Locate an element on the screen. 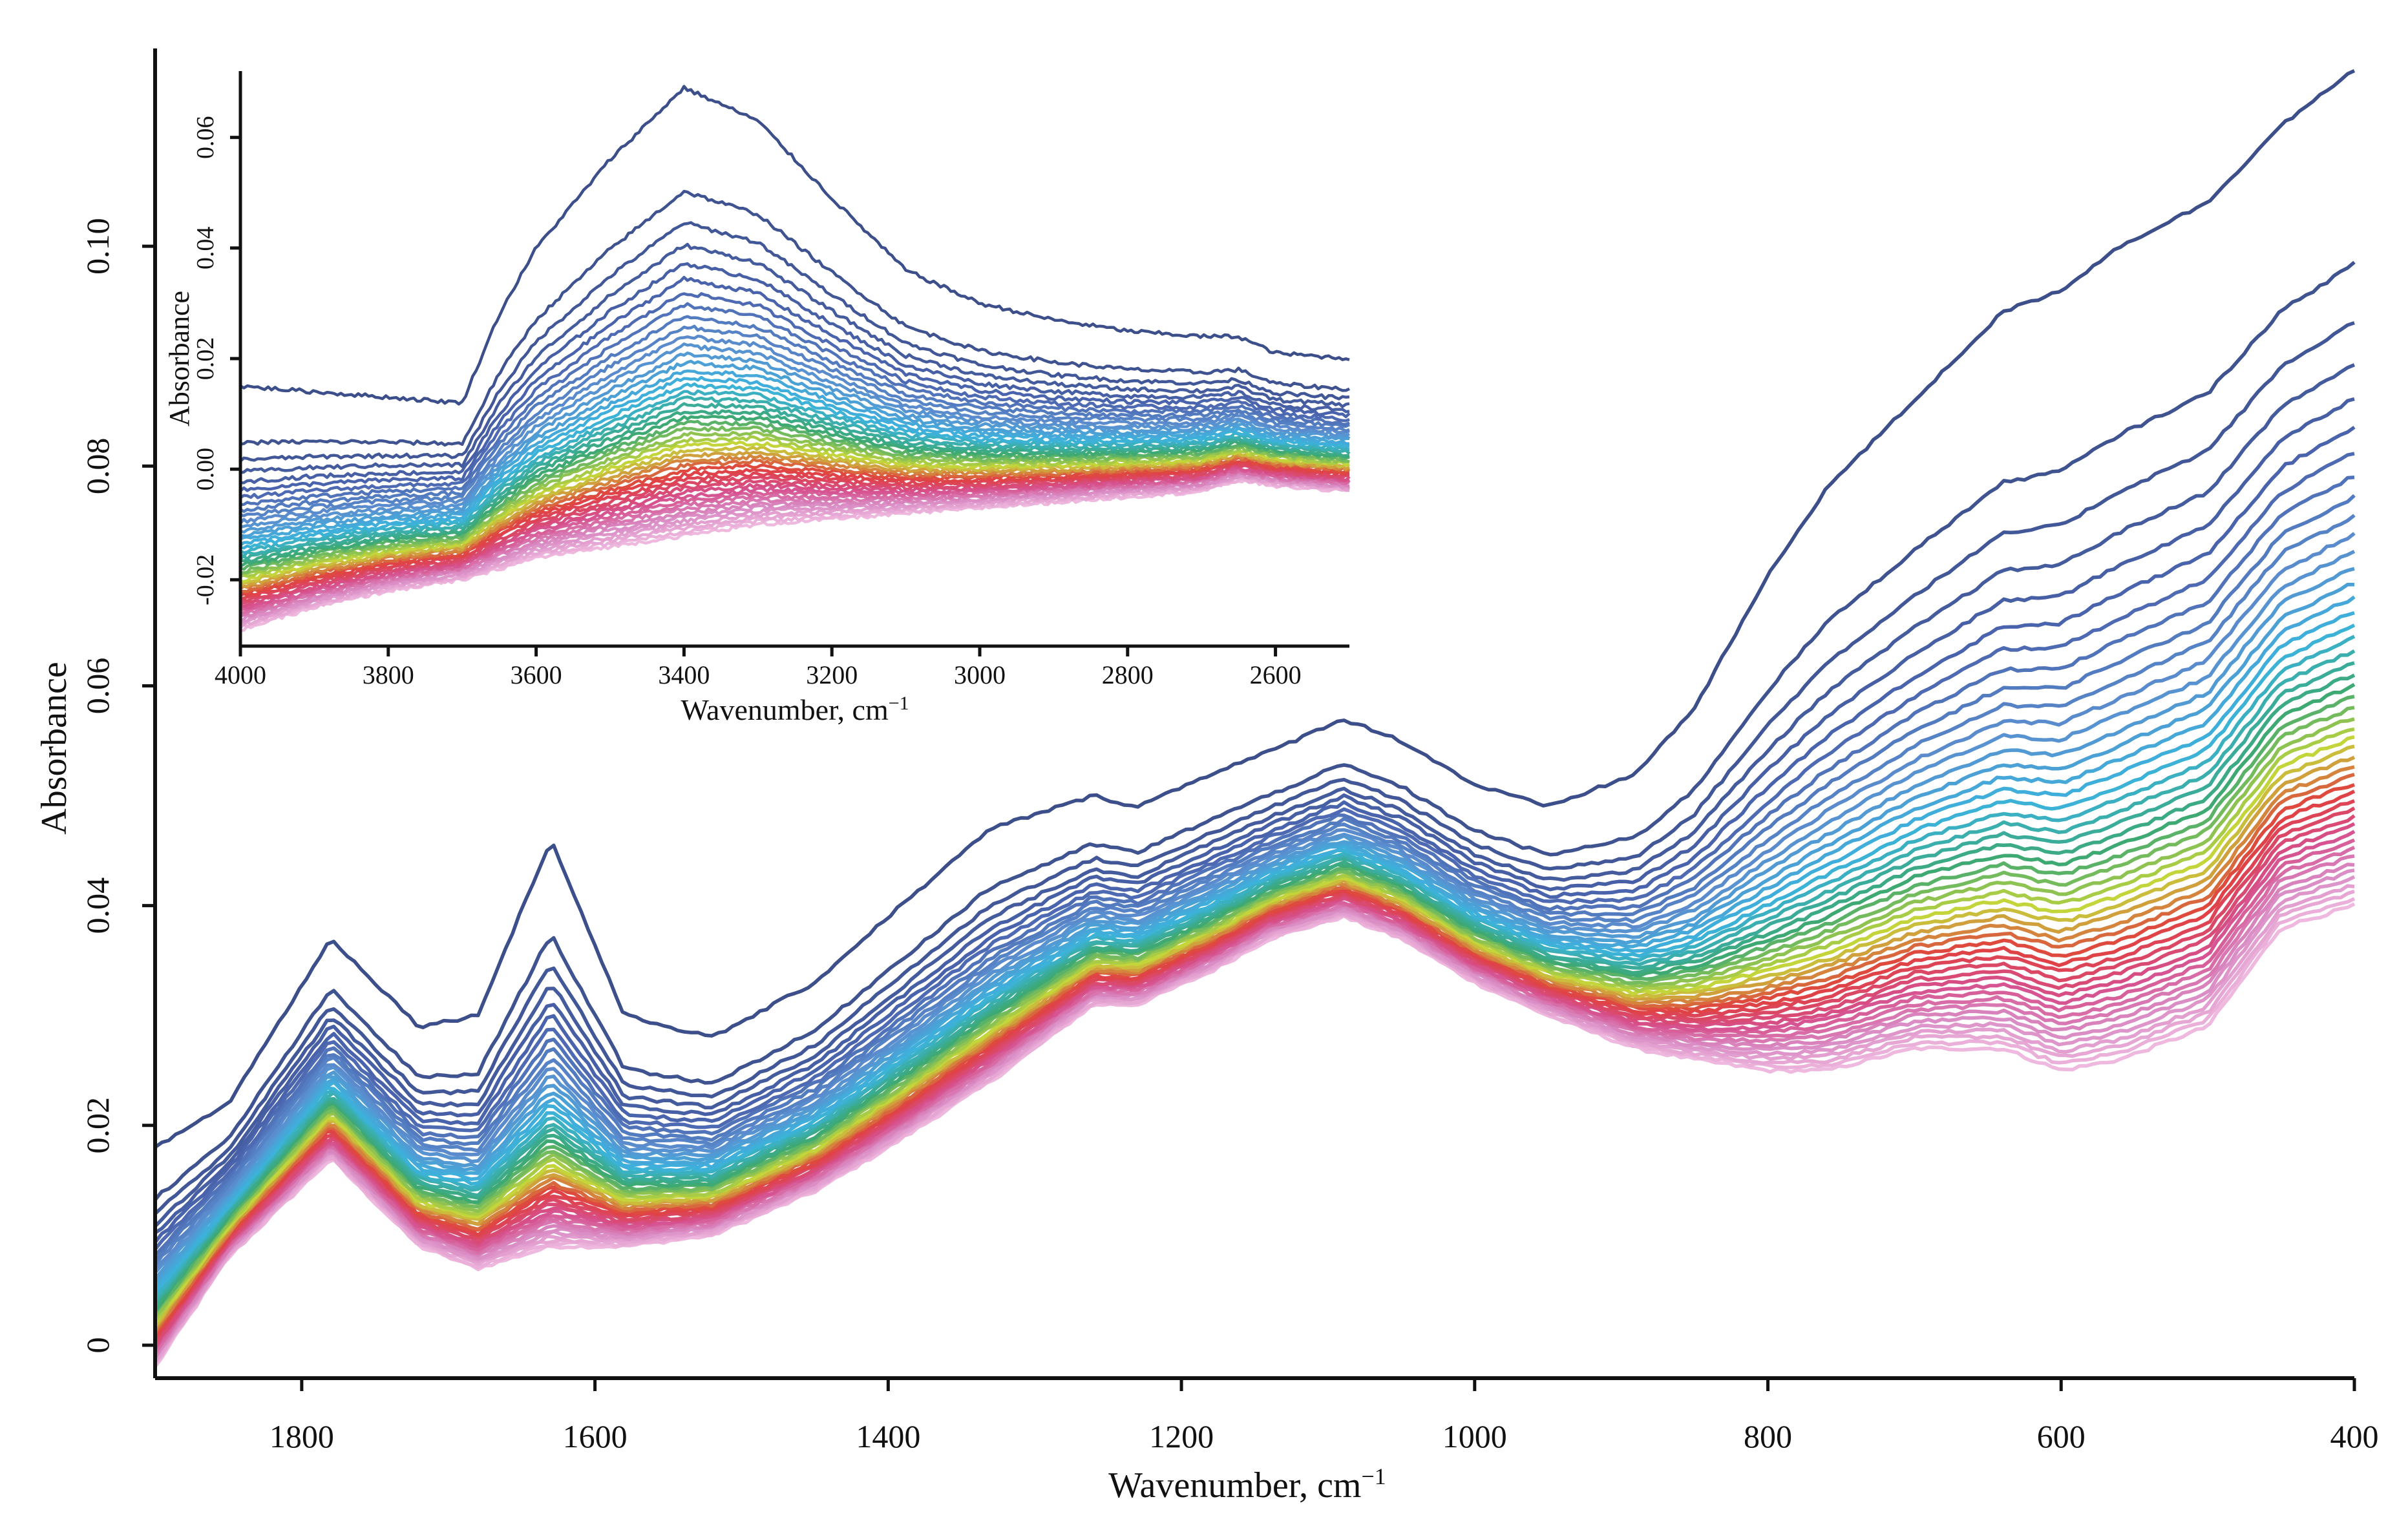 The width and height of the screenshot is (2408, 1530). main-x-ticks: 1800 1600 1400 1200 1000 800 600 400 is located at coordinates (1324, 1416).